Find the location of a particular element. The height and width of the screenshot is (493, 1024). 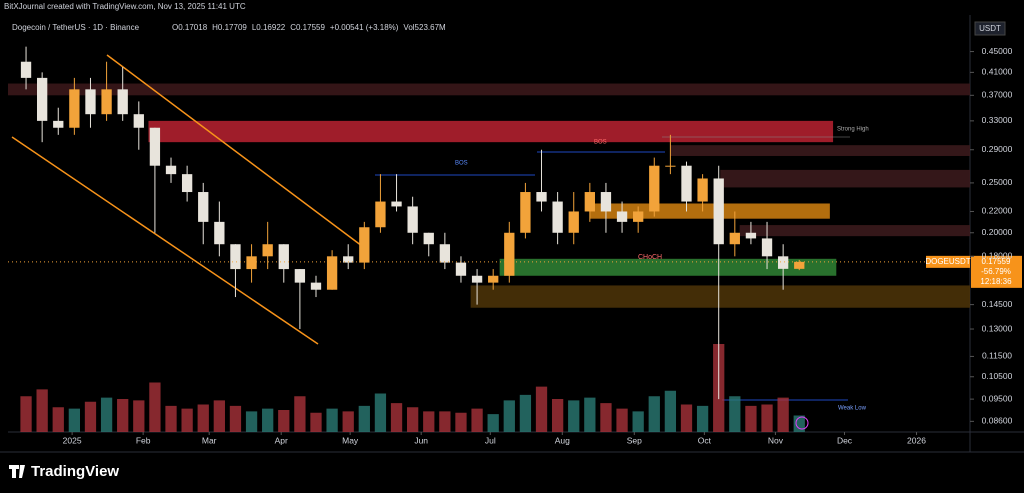

event-icon is located at coordinates (802, 423).